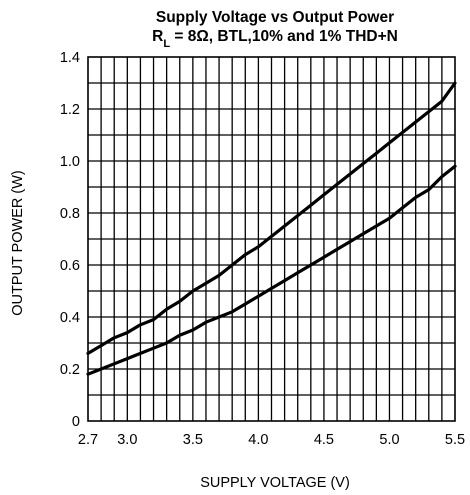 The width and height of the screenshot is (470, 495). I want to click on chart-title-line2: RL = 8Ω, BTL,10% and 1% THD+N, so click(275, 39).